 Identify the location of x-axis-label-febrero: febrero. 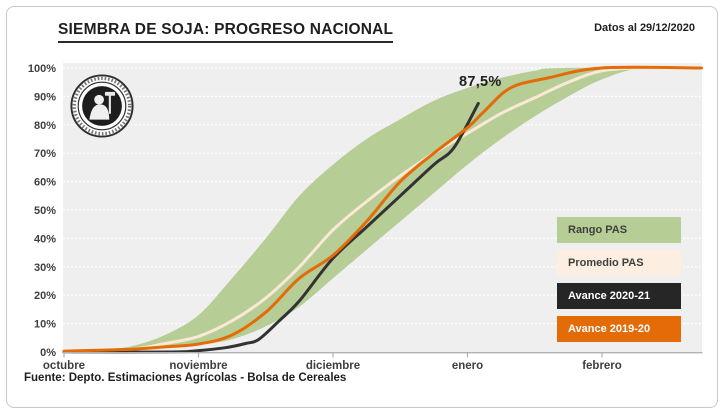
(602, 366).